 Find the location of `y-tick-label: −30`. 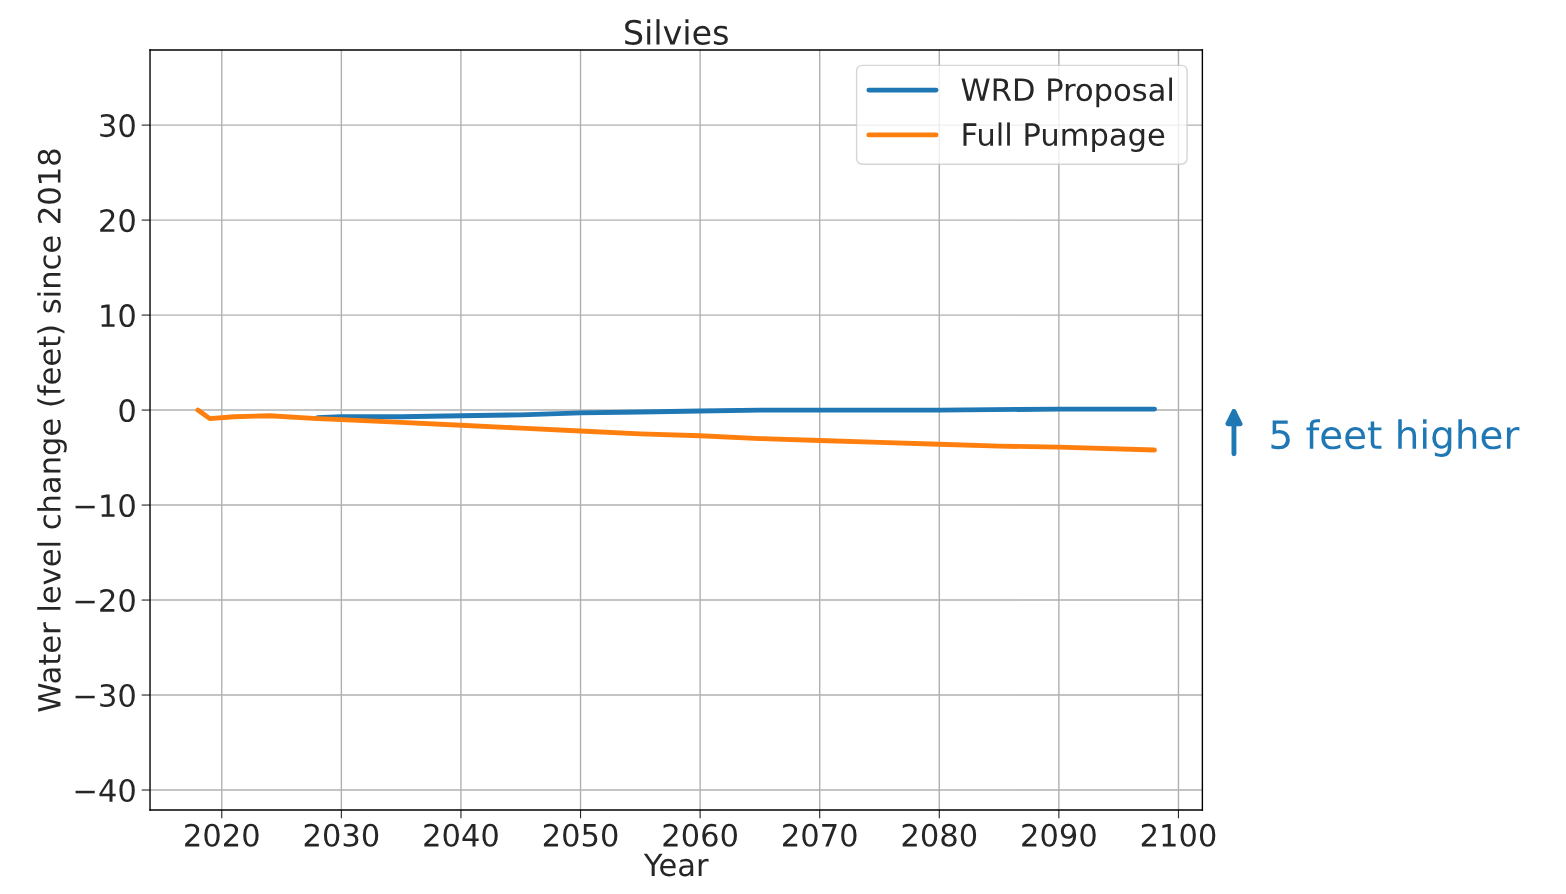

y-tick-label: −30 is located at coordinates (105, 695).